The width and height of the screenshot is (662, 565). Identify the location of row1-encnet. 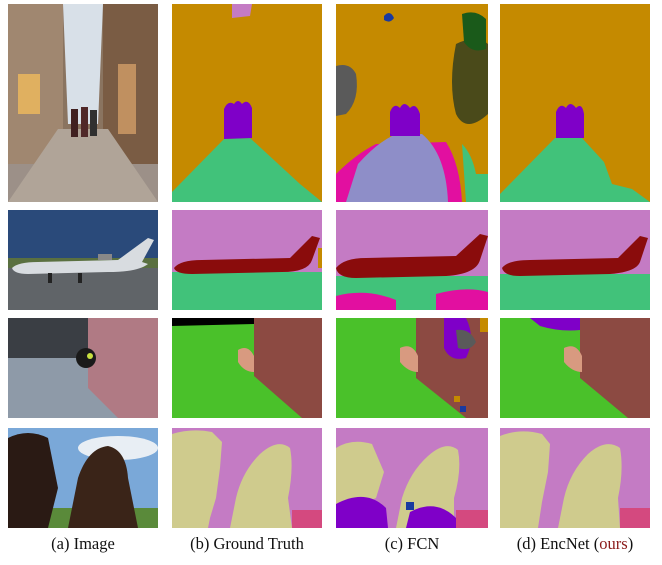
(575, 103).